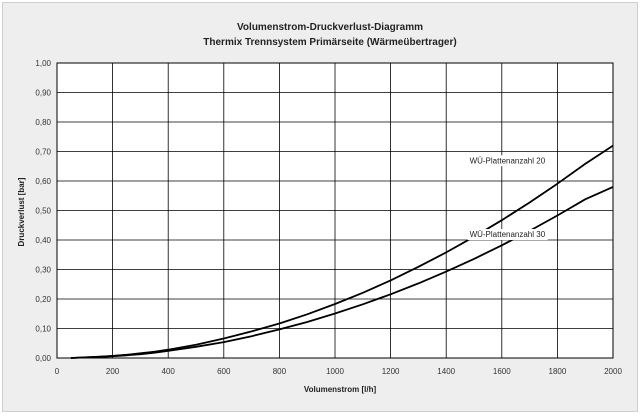  I want to click on chart-title: Volumenstrom-Druckverlust-Diagramm, so click(330, 27).